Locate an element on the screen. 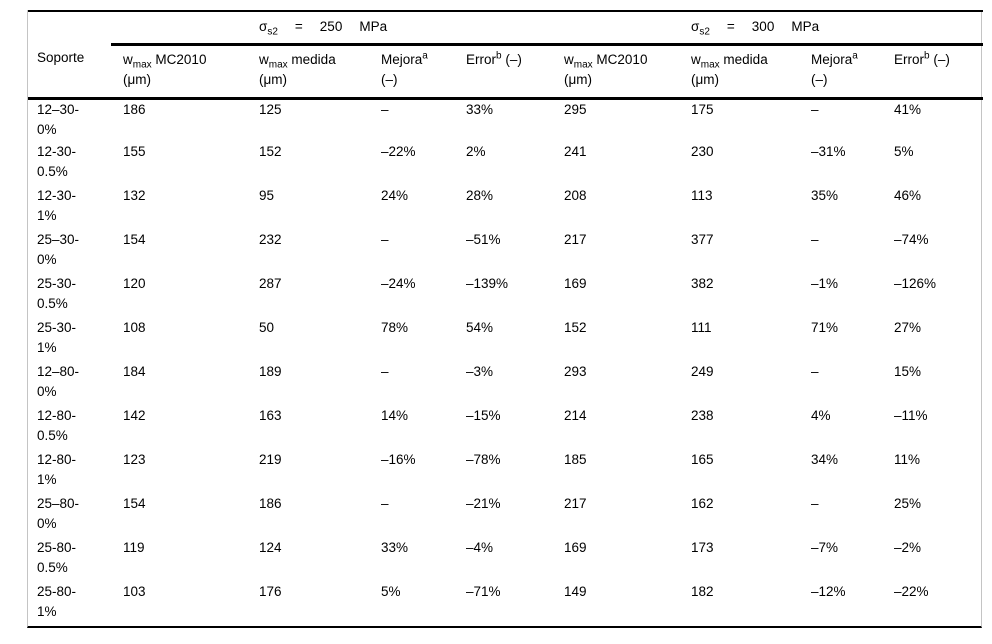  row-label-soporte: 25-30- 0.5% is located at coordinates (57, 293).